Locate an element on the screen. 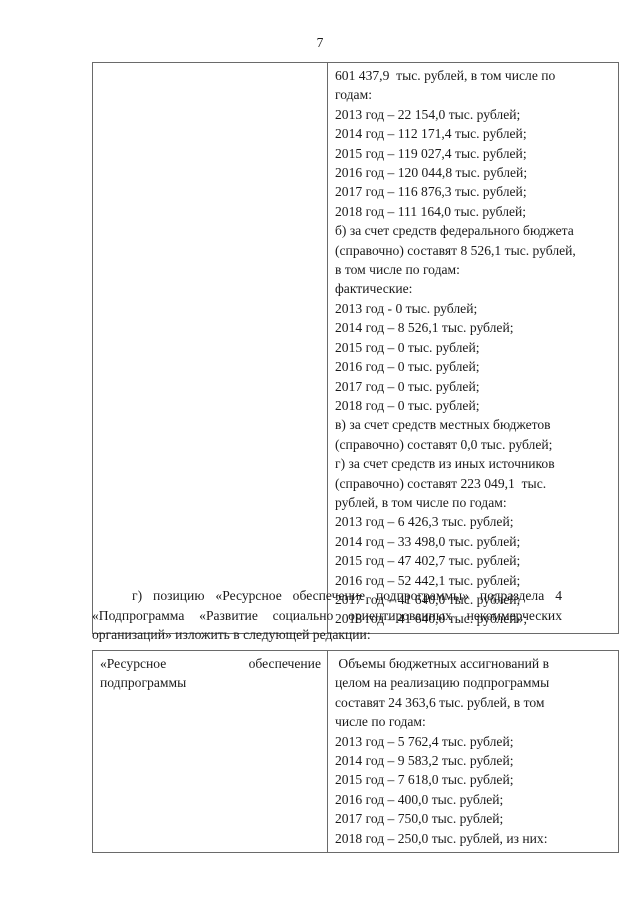 The width and height of the screenshot is (640, 905). cell-text-line: 2016 год – 0 тыс. рублей; is located at coordinates (407, 367).